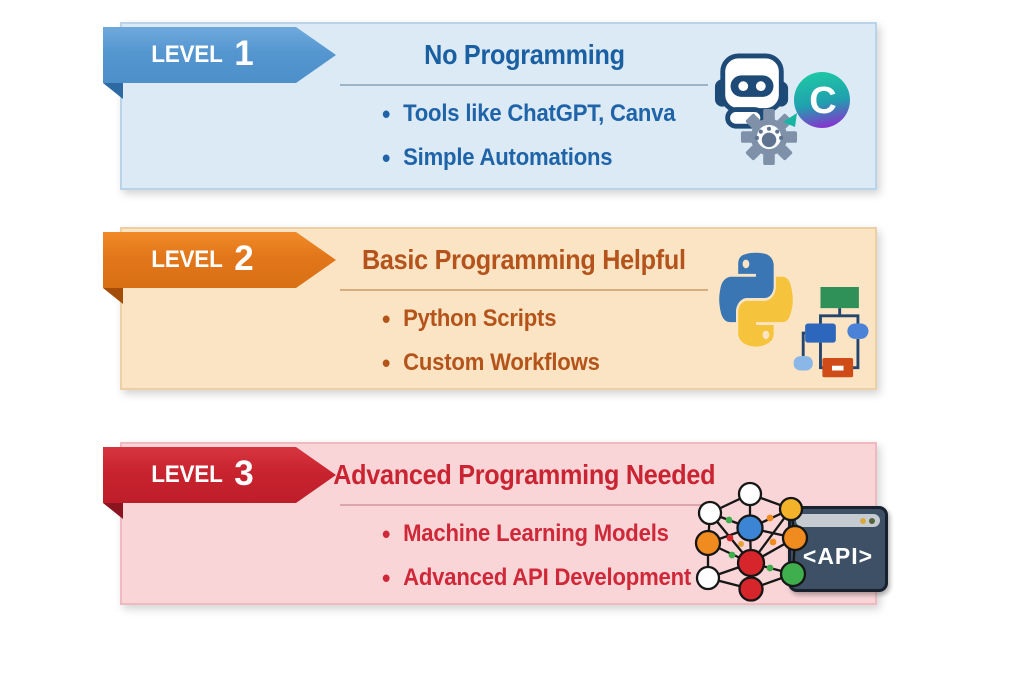 The height and width of the screenshot is (683, 1024). What do you see at coordinates (524, 474) in the screenshot?
I see `level-3-title: Advanced Programming Needed` at bounding box center [524, 474].